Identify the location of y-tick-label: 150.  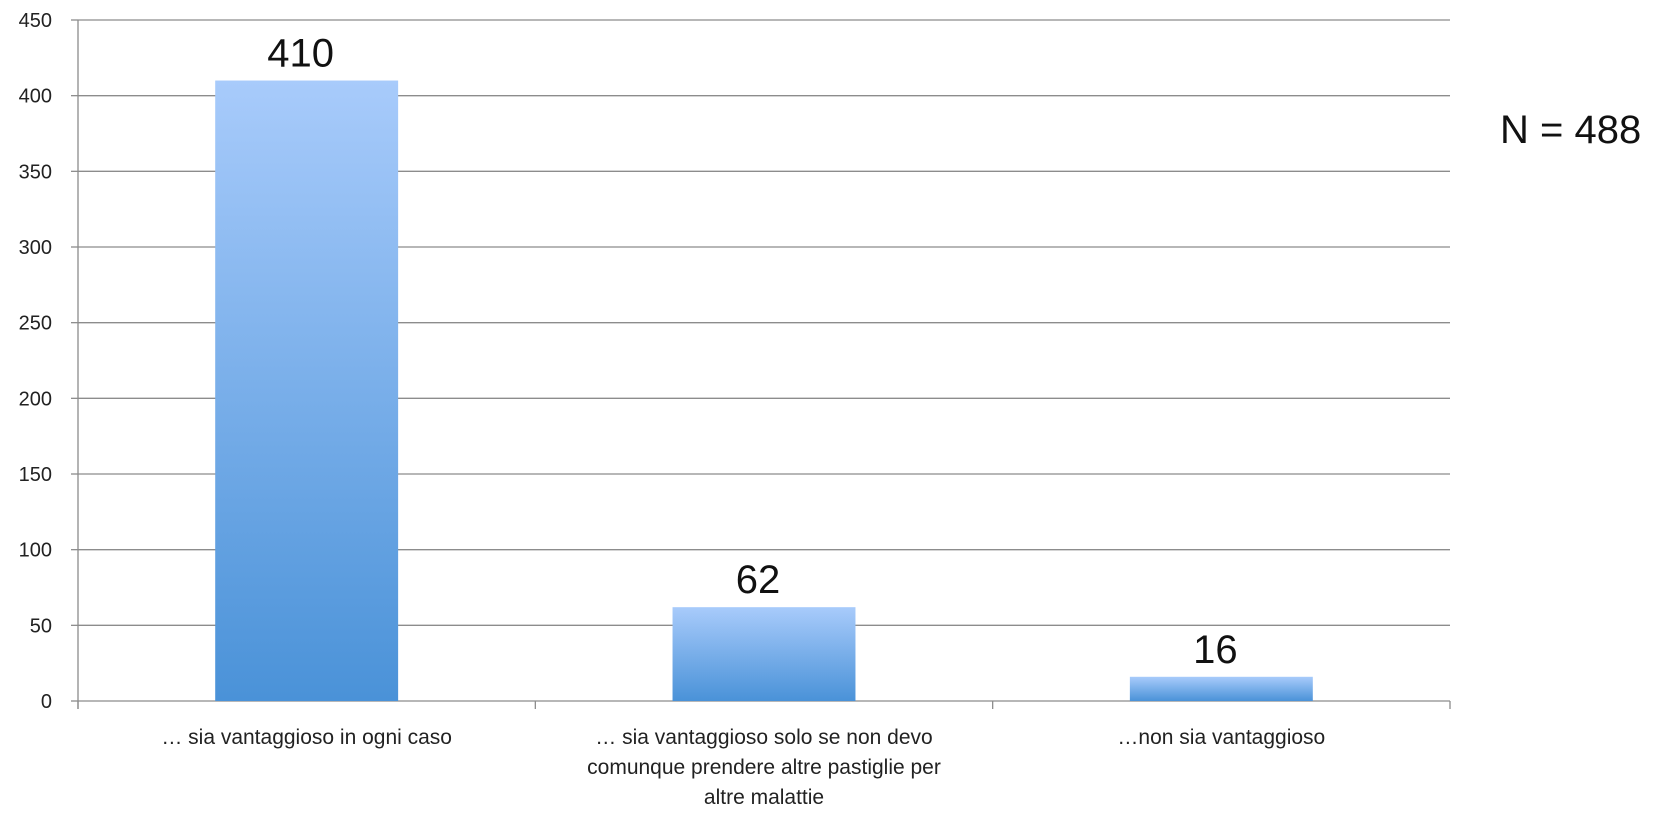
(35, 475).